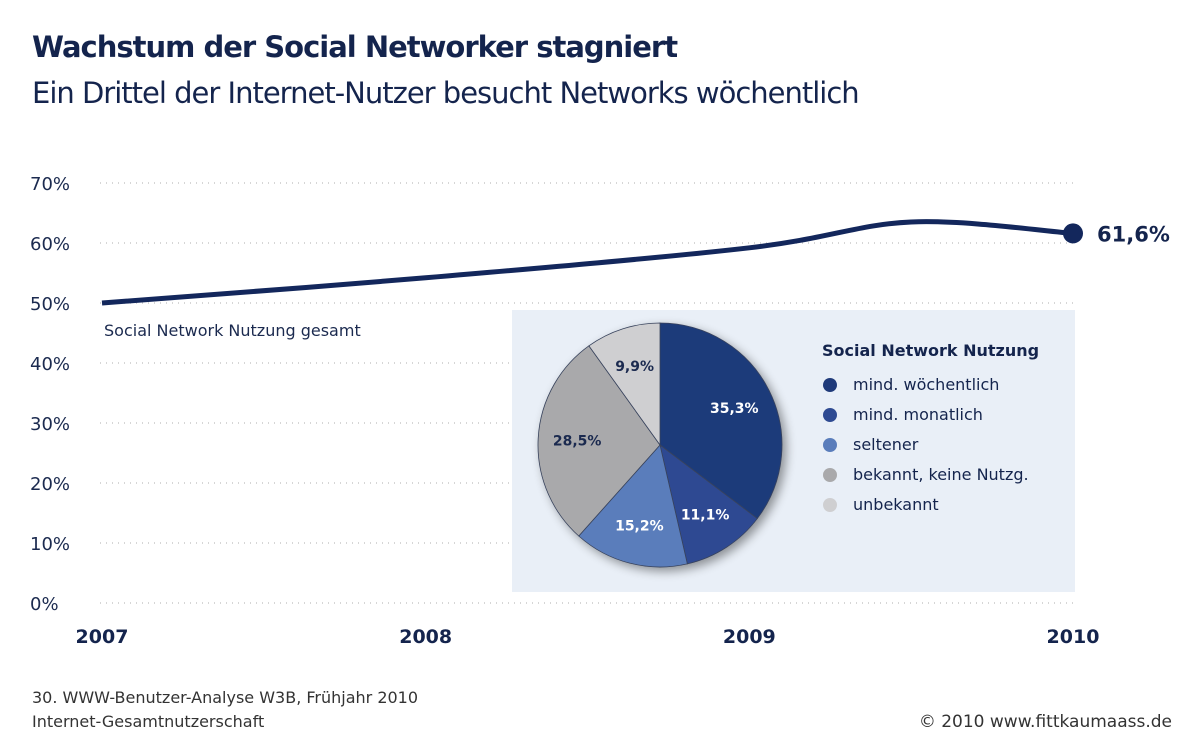  What do you see at coordinates (148, 721) in the screenshot?
I see `source-line-2: Internet-Gesamtnutzerschaft` at bounding box center [148, 721].